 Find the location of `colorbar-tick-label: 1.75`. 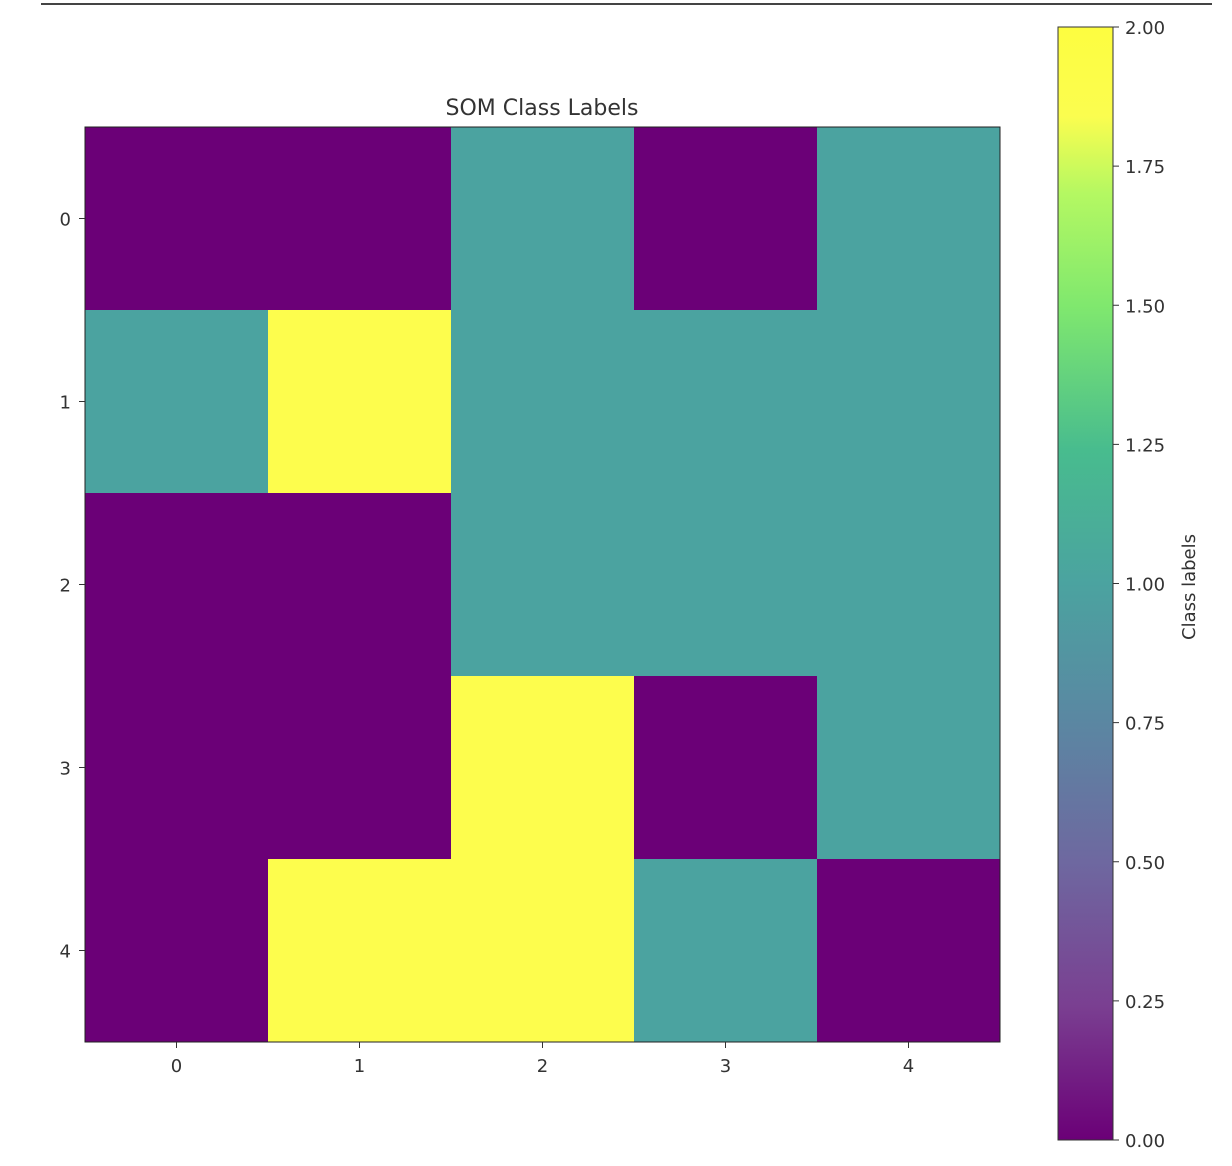

colorbar-tick-label: 1.75 is located at coordinates (1145, 167).